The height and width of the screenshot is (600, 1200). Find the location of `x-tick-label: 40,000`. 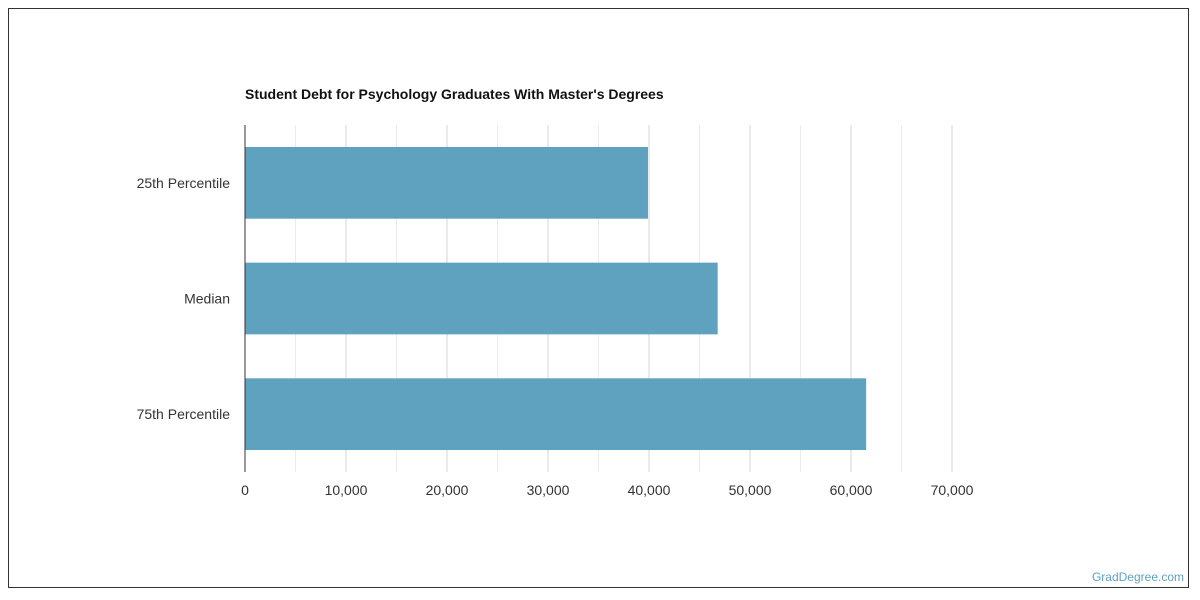

x-tick-label: 40,000 is located at coordinates (649, 490).